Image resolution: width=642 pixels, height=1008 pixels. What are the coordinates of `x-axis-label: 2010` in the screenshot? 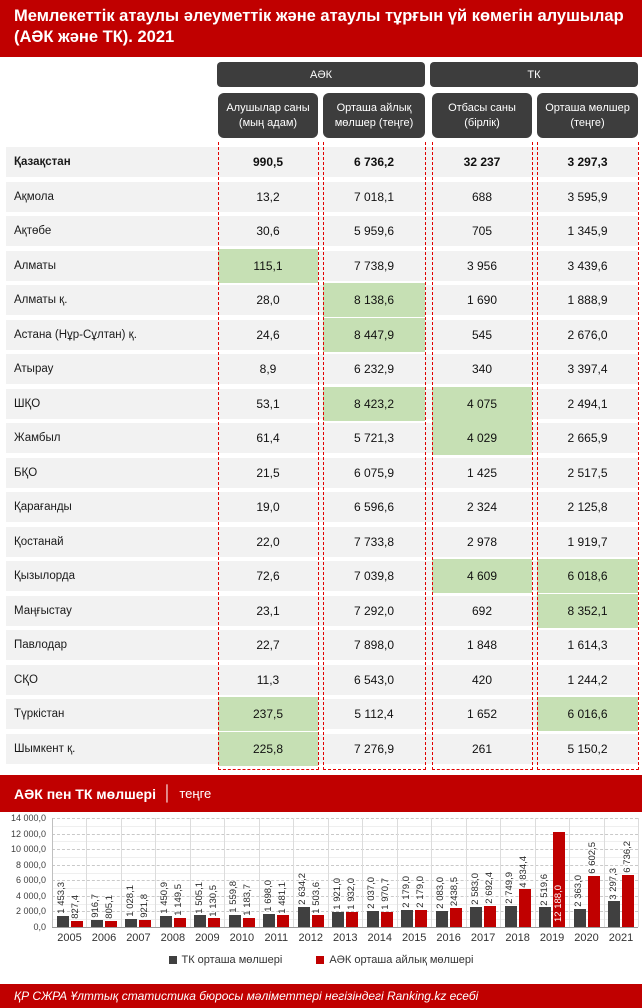 It's located at (242, 938).